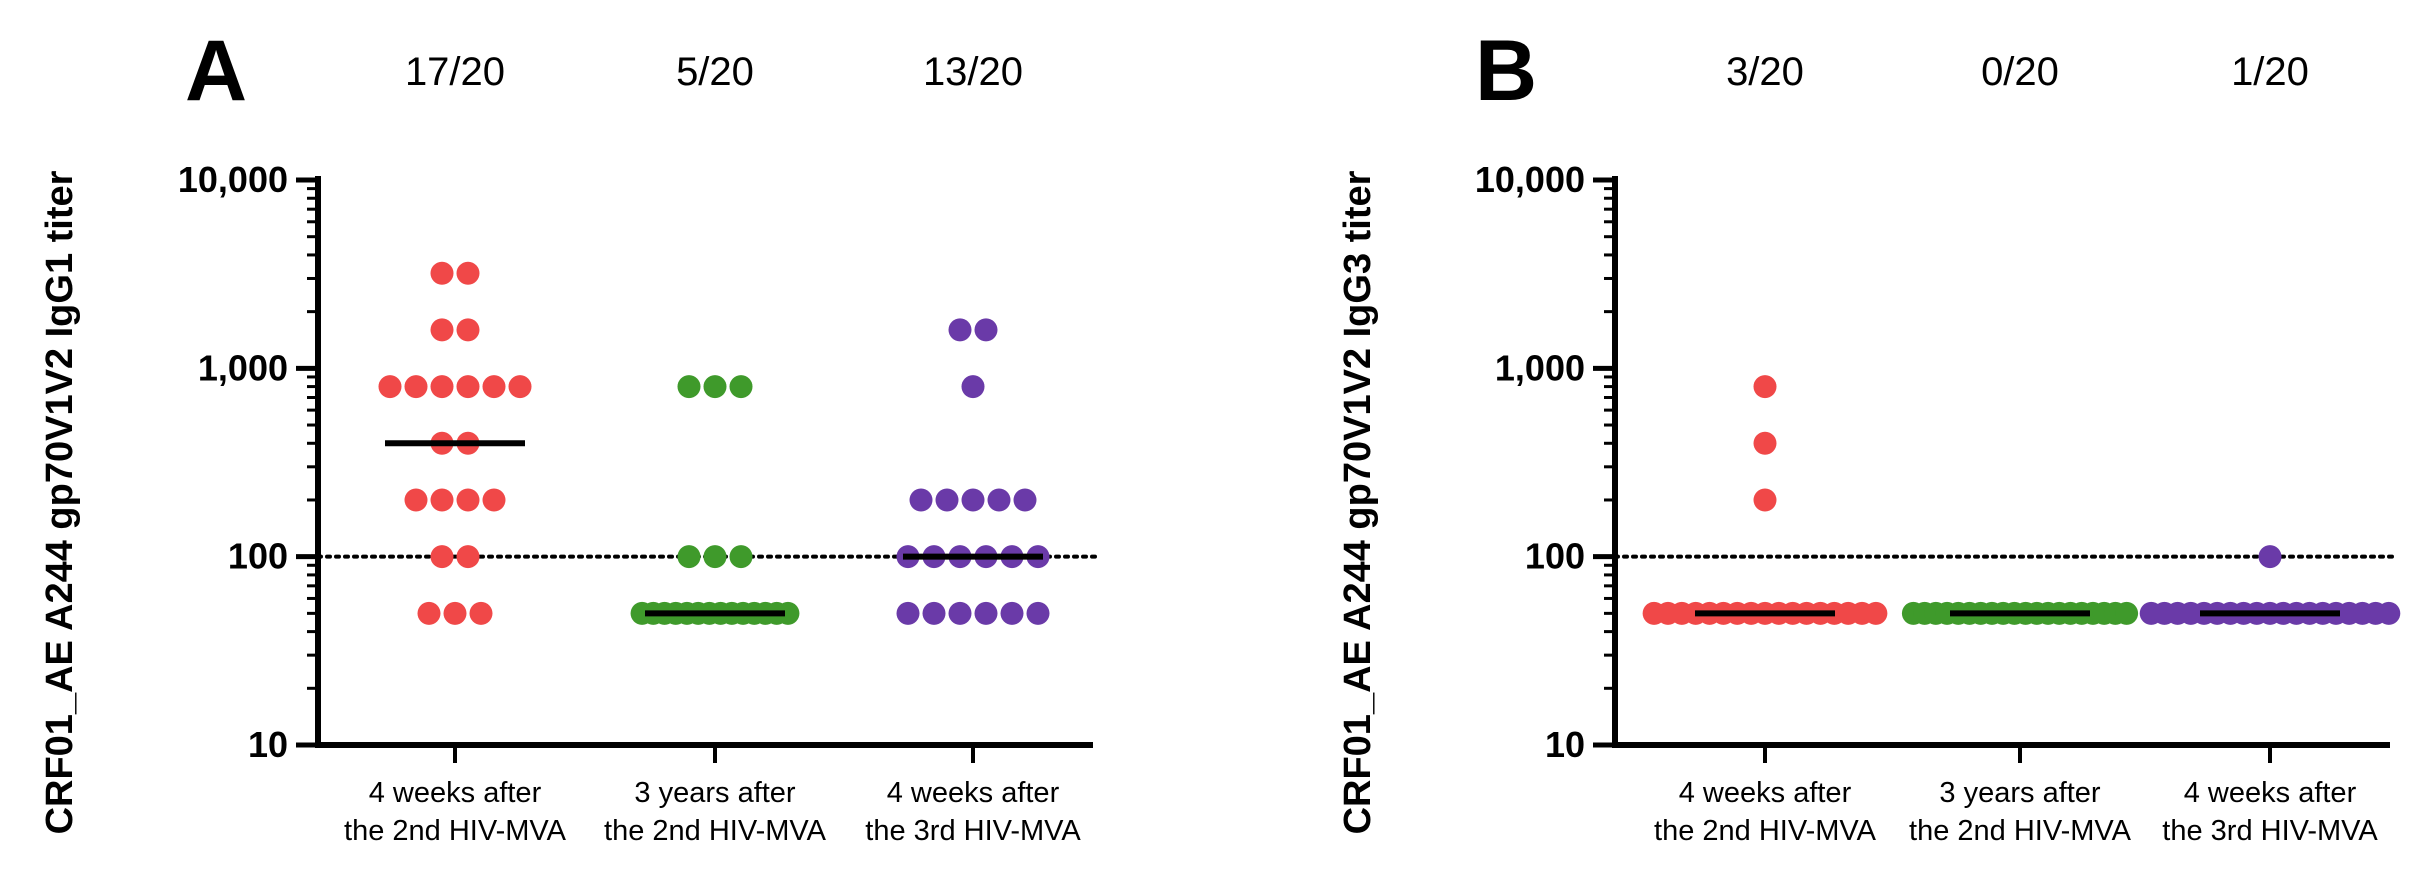  What do you see at coordinates (715, 72) in the screenshot?
I see `response-rate: 5/20` at bounding box center [715, 72].